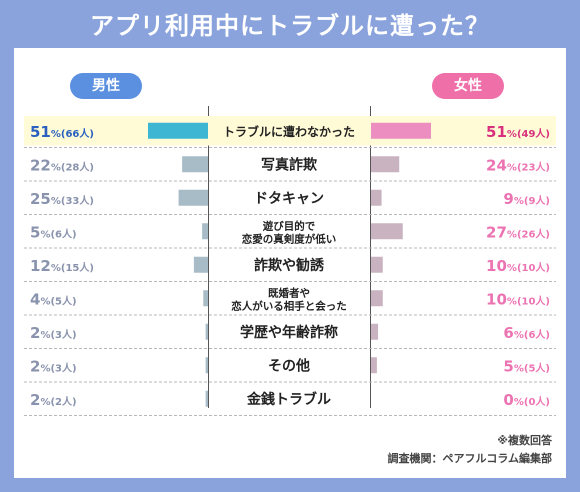 Image resolution: width=580 pixels, height=492 pixels. What do you see at coordinates (289, 365) in the screenshot?
I see `category-label: その他` at bounding box center [289, 365].